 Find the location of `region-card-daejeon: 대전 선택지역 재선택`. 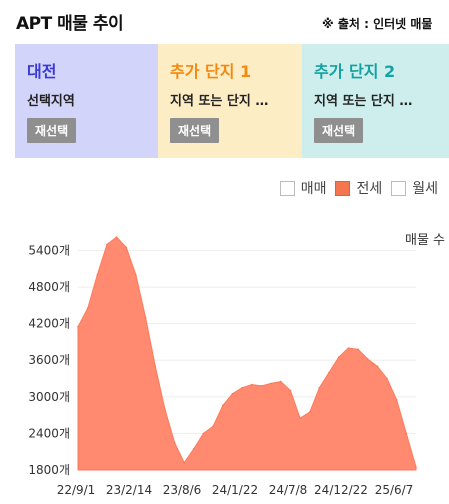

region-card-daejeon: 대전 선택지역 재선택 is located at coordinates (86, 101).